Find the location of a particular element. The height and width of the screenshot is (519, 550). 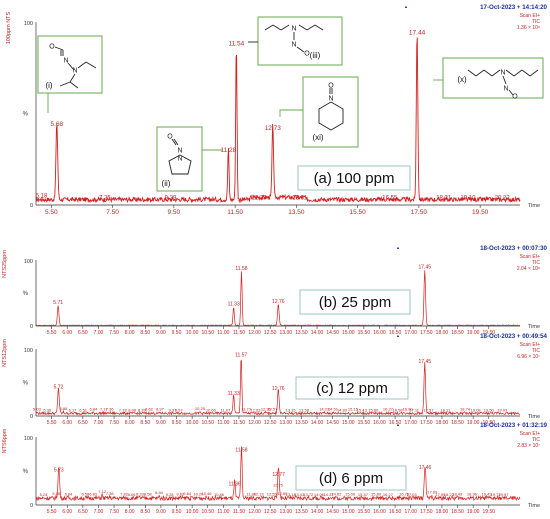

x-tick-label: 8.00 is located at coordinates (130, 333).